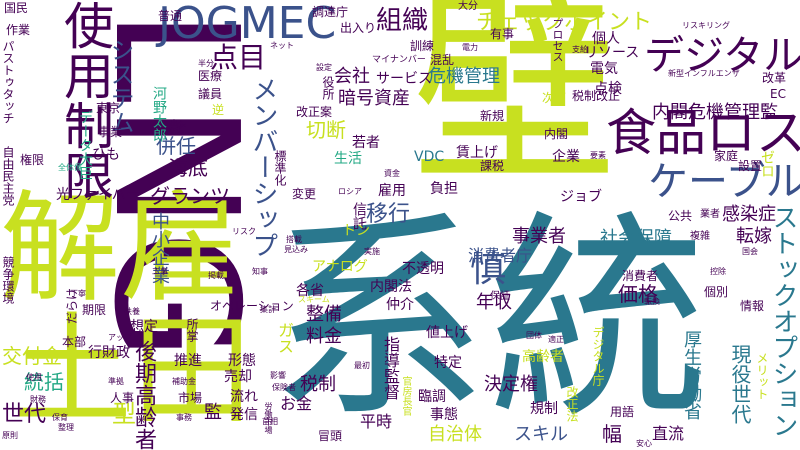  I want to click on word-koushou: 交渉, so click(176, 131).